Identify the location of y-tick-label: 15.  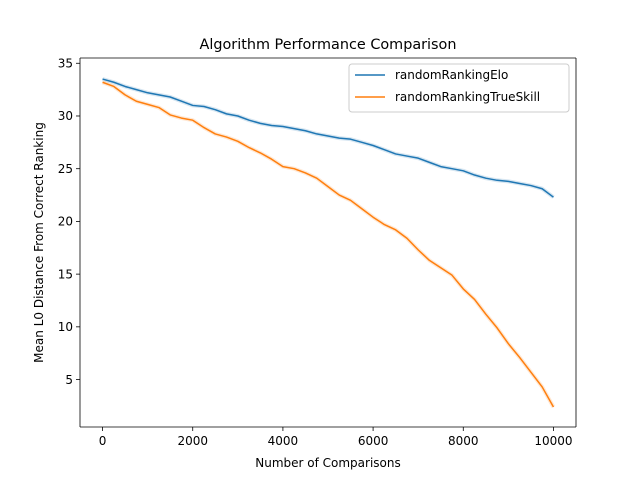
(65, 274).